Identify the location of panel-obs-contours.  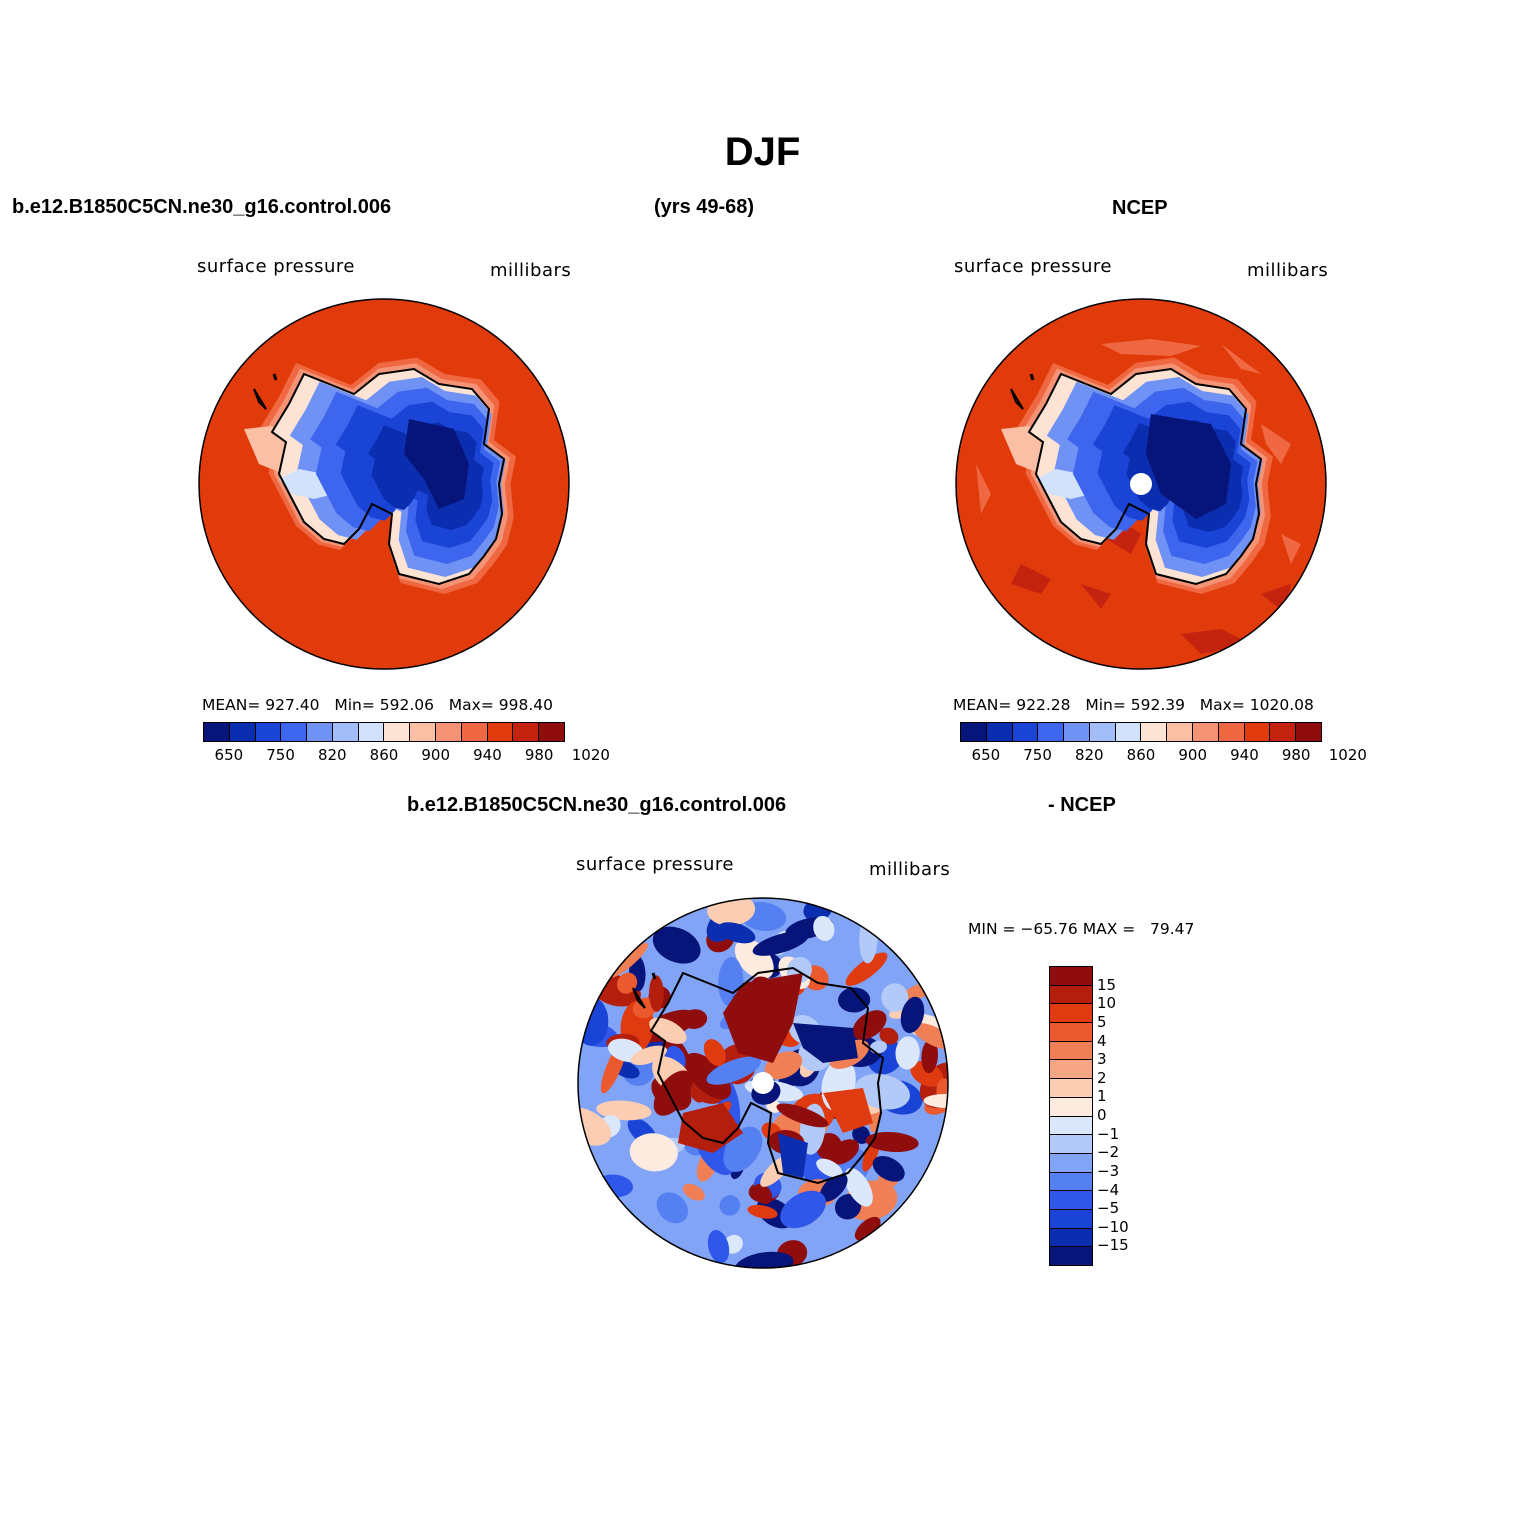
(1137, 475).